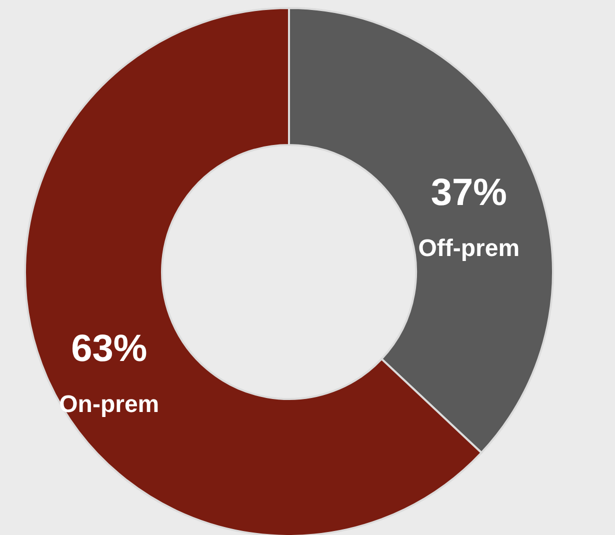 The height and width of the screenshot is (535, 615). Describe the element at coordinates (468, 193) in the screenshot. I see `data-label: 37%` at that location.